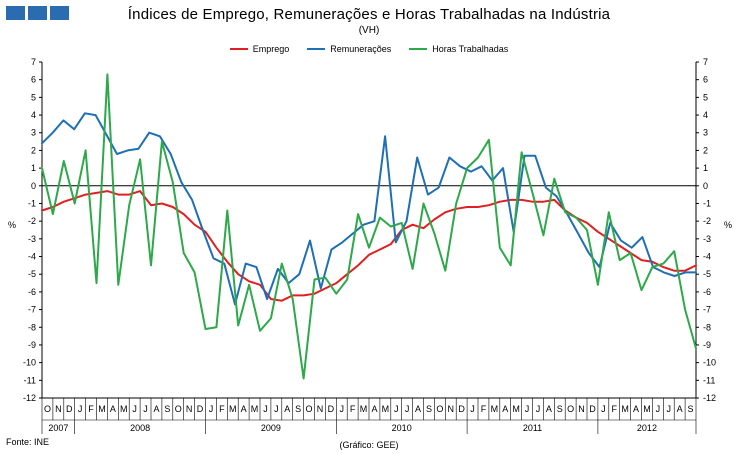 The image size is (738, 454). I want to click on y-tick-label-left: -11, so click(30, 380).